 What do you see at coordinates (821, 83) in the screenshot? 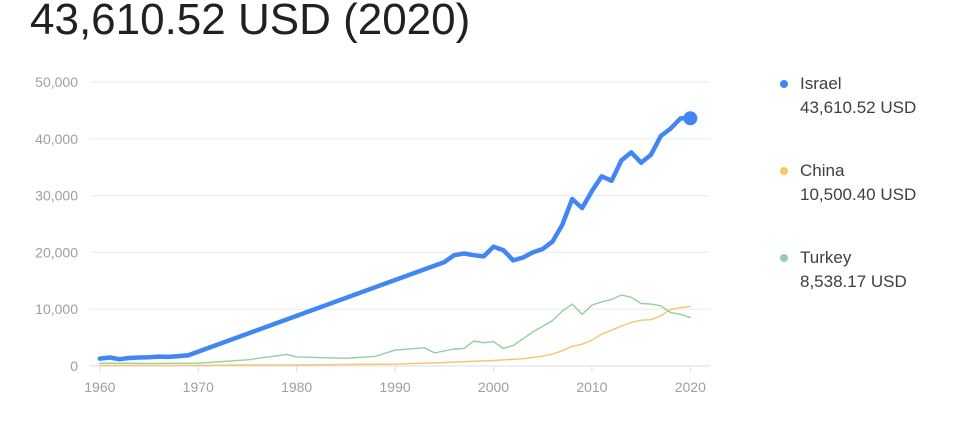
I see `legend-series-name: Israel` at bounding box center [821, 83].